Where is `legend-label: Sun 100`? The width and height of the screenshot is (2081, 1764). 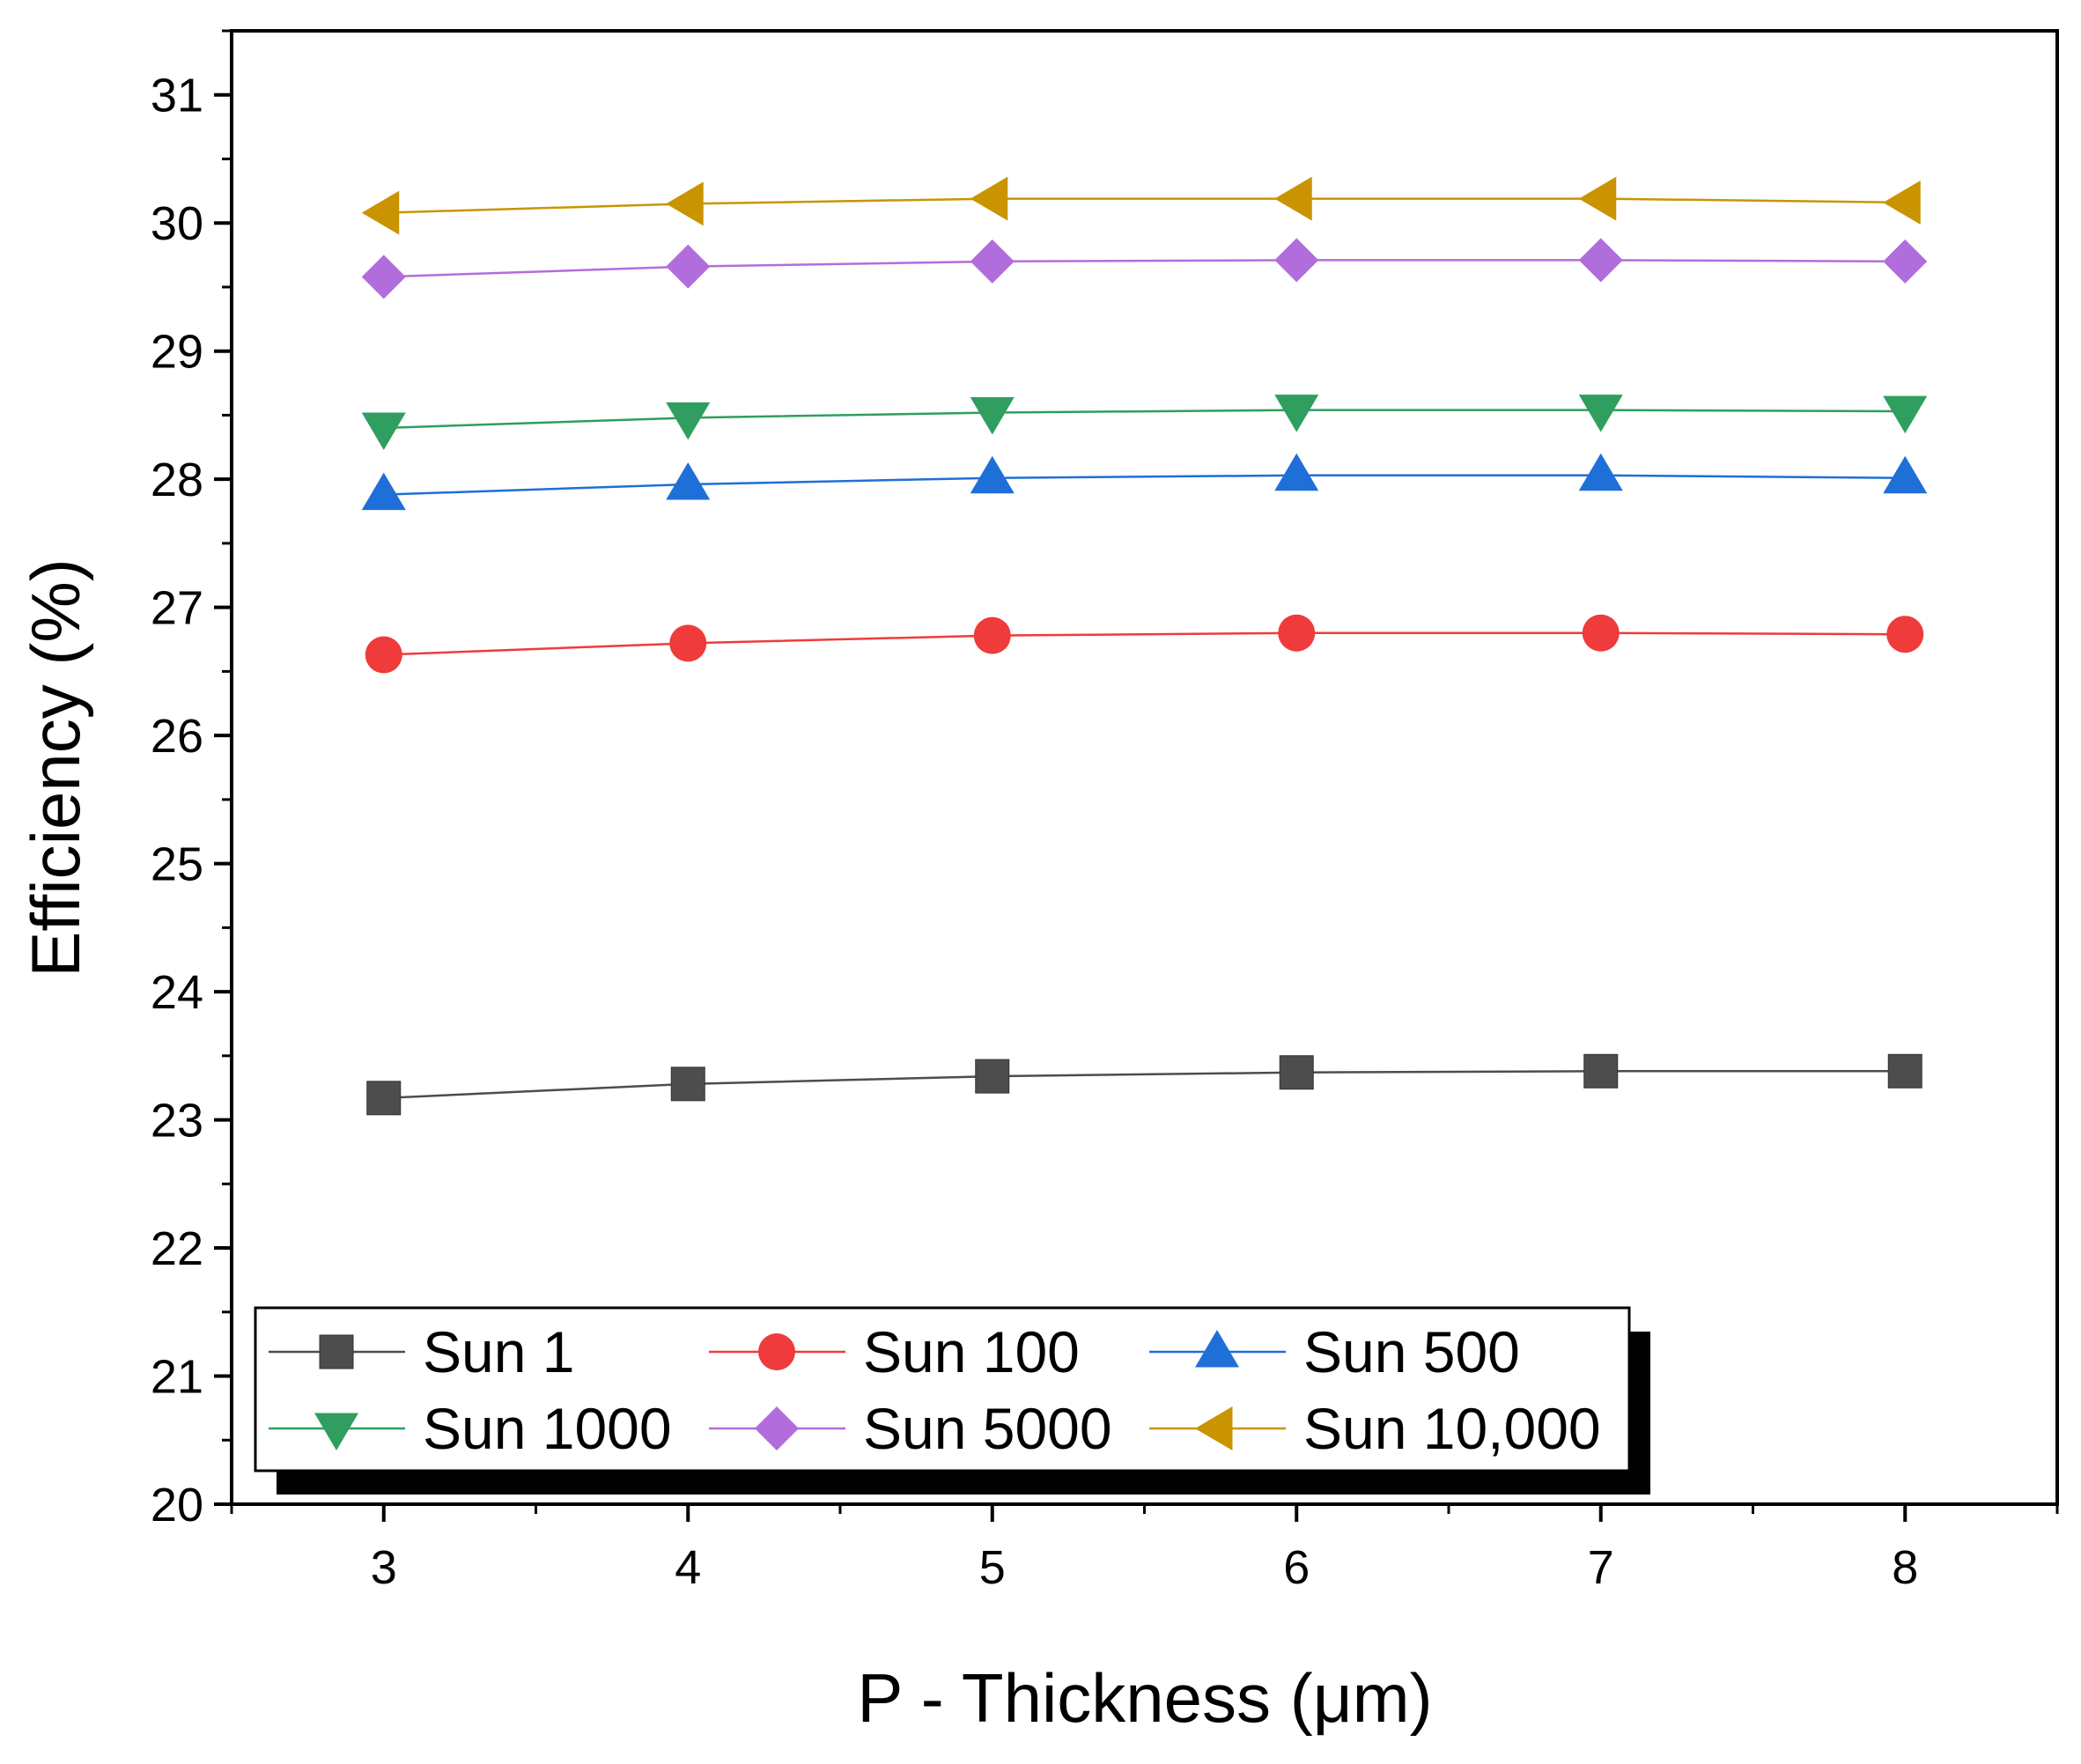
legend-label: Sun 100 is located at coordinates (972, 1351).